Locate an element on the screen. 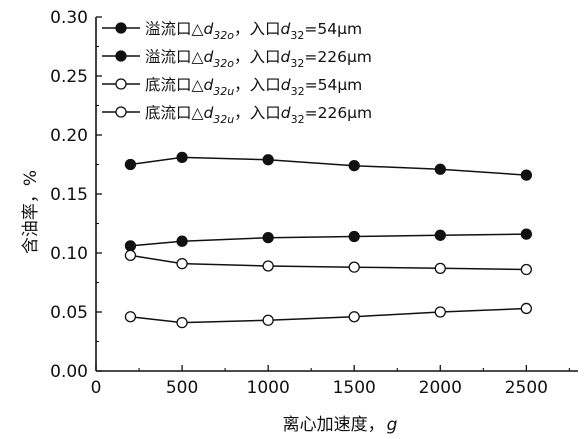  series-4-line is located at coordinates (328, 315).